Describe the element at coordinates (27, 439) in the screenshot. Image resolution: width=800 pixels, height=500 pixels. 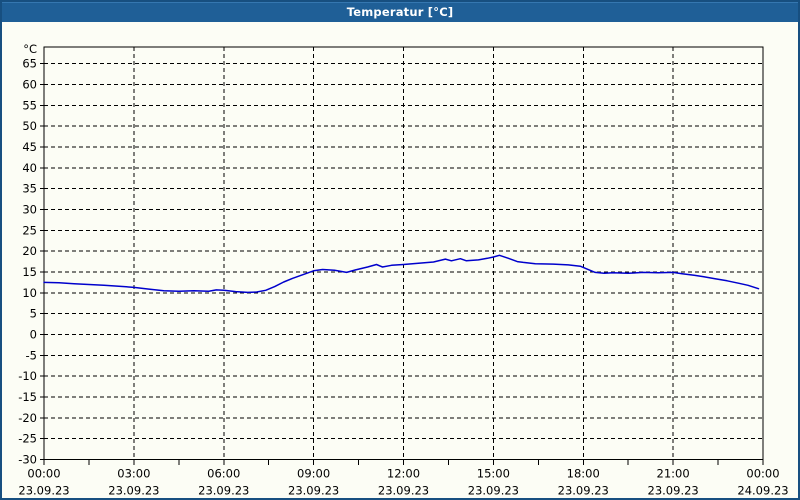
I see `y-tick-label: -25` at that location.